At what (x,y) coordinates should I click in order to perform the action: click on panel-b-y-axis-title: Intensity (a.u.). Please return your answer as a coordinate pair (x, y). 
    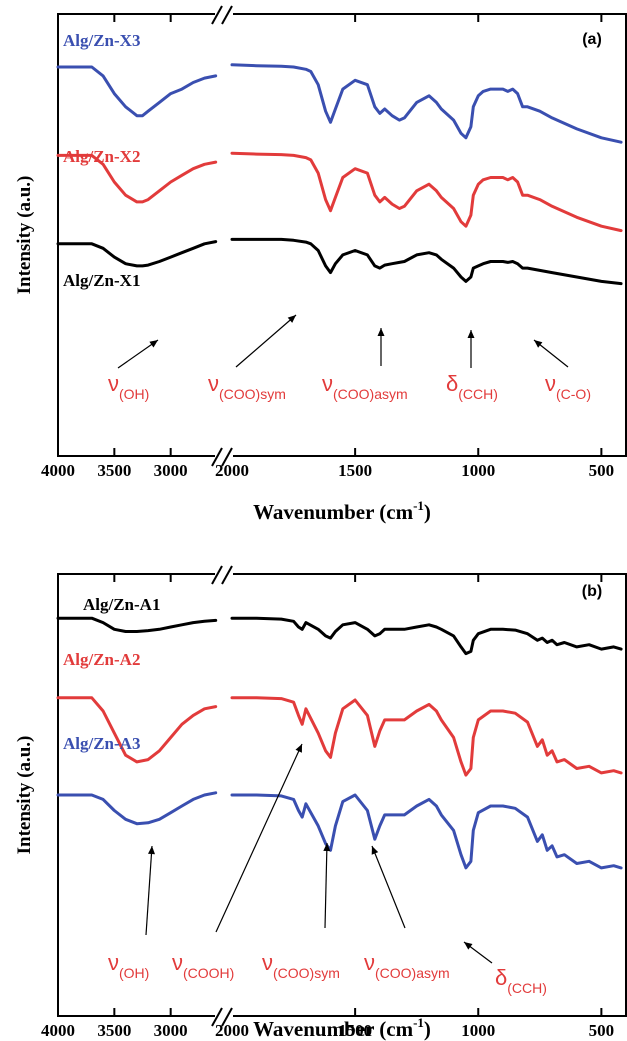
    Looking at the image, I should click on (24, 795).